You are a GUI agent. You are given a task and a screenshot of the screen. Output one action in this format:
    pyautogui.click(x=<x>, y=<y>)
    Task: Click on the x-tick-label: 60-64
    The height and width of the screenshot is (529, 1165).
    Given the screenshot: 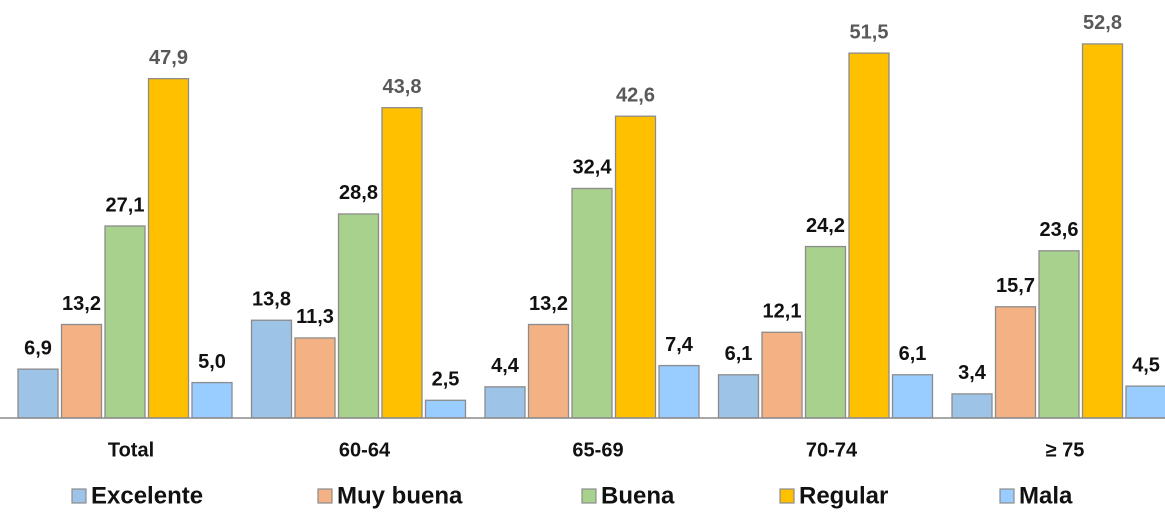 What is the action you would take?
    pyautogui.click(x=365, y=450)
    